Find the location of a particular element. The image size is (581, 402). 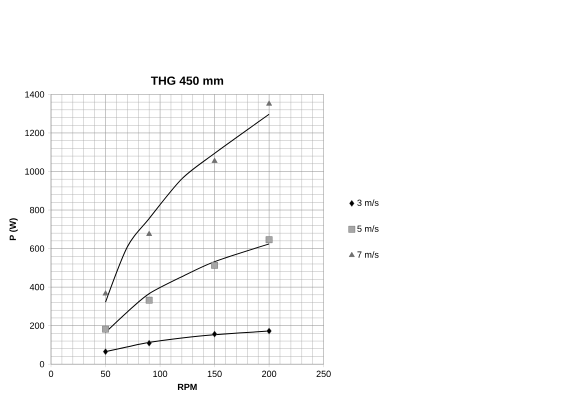

y-tick-label: 600 is located at coordinates (37, 248).